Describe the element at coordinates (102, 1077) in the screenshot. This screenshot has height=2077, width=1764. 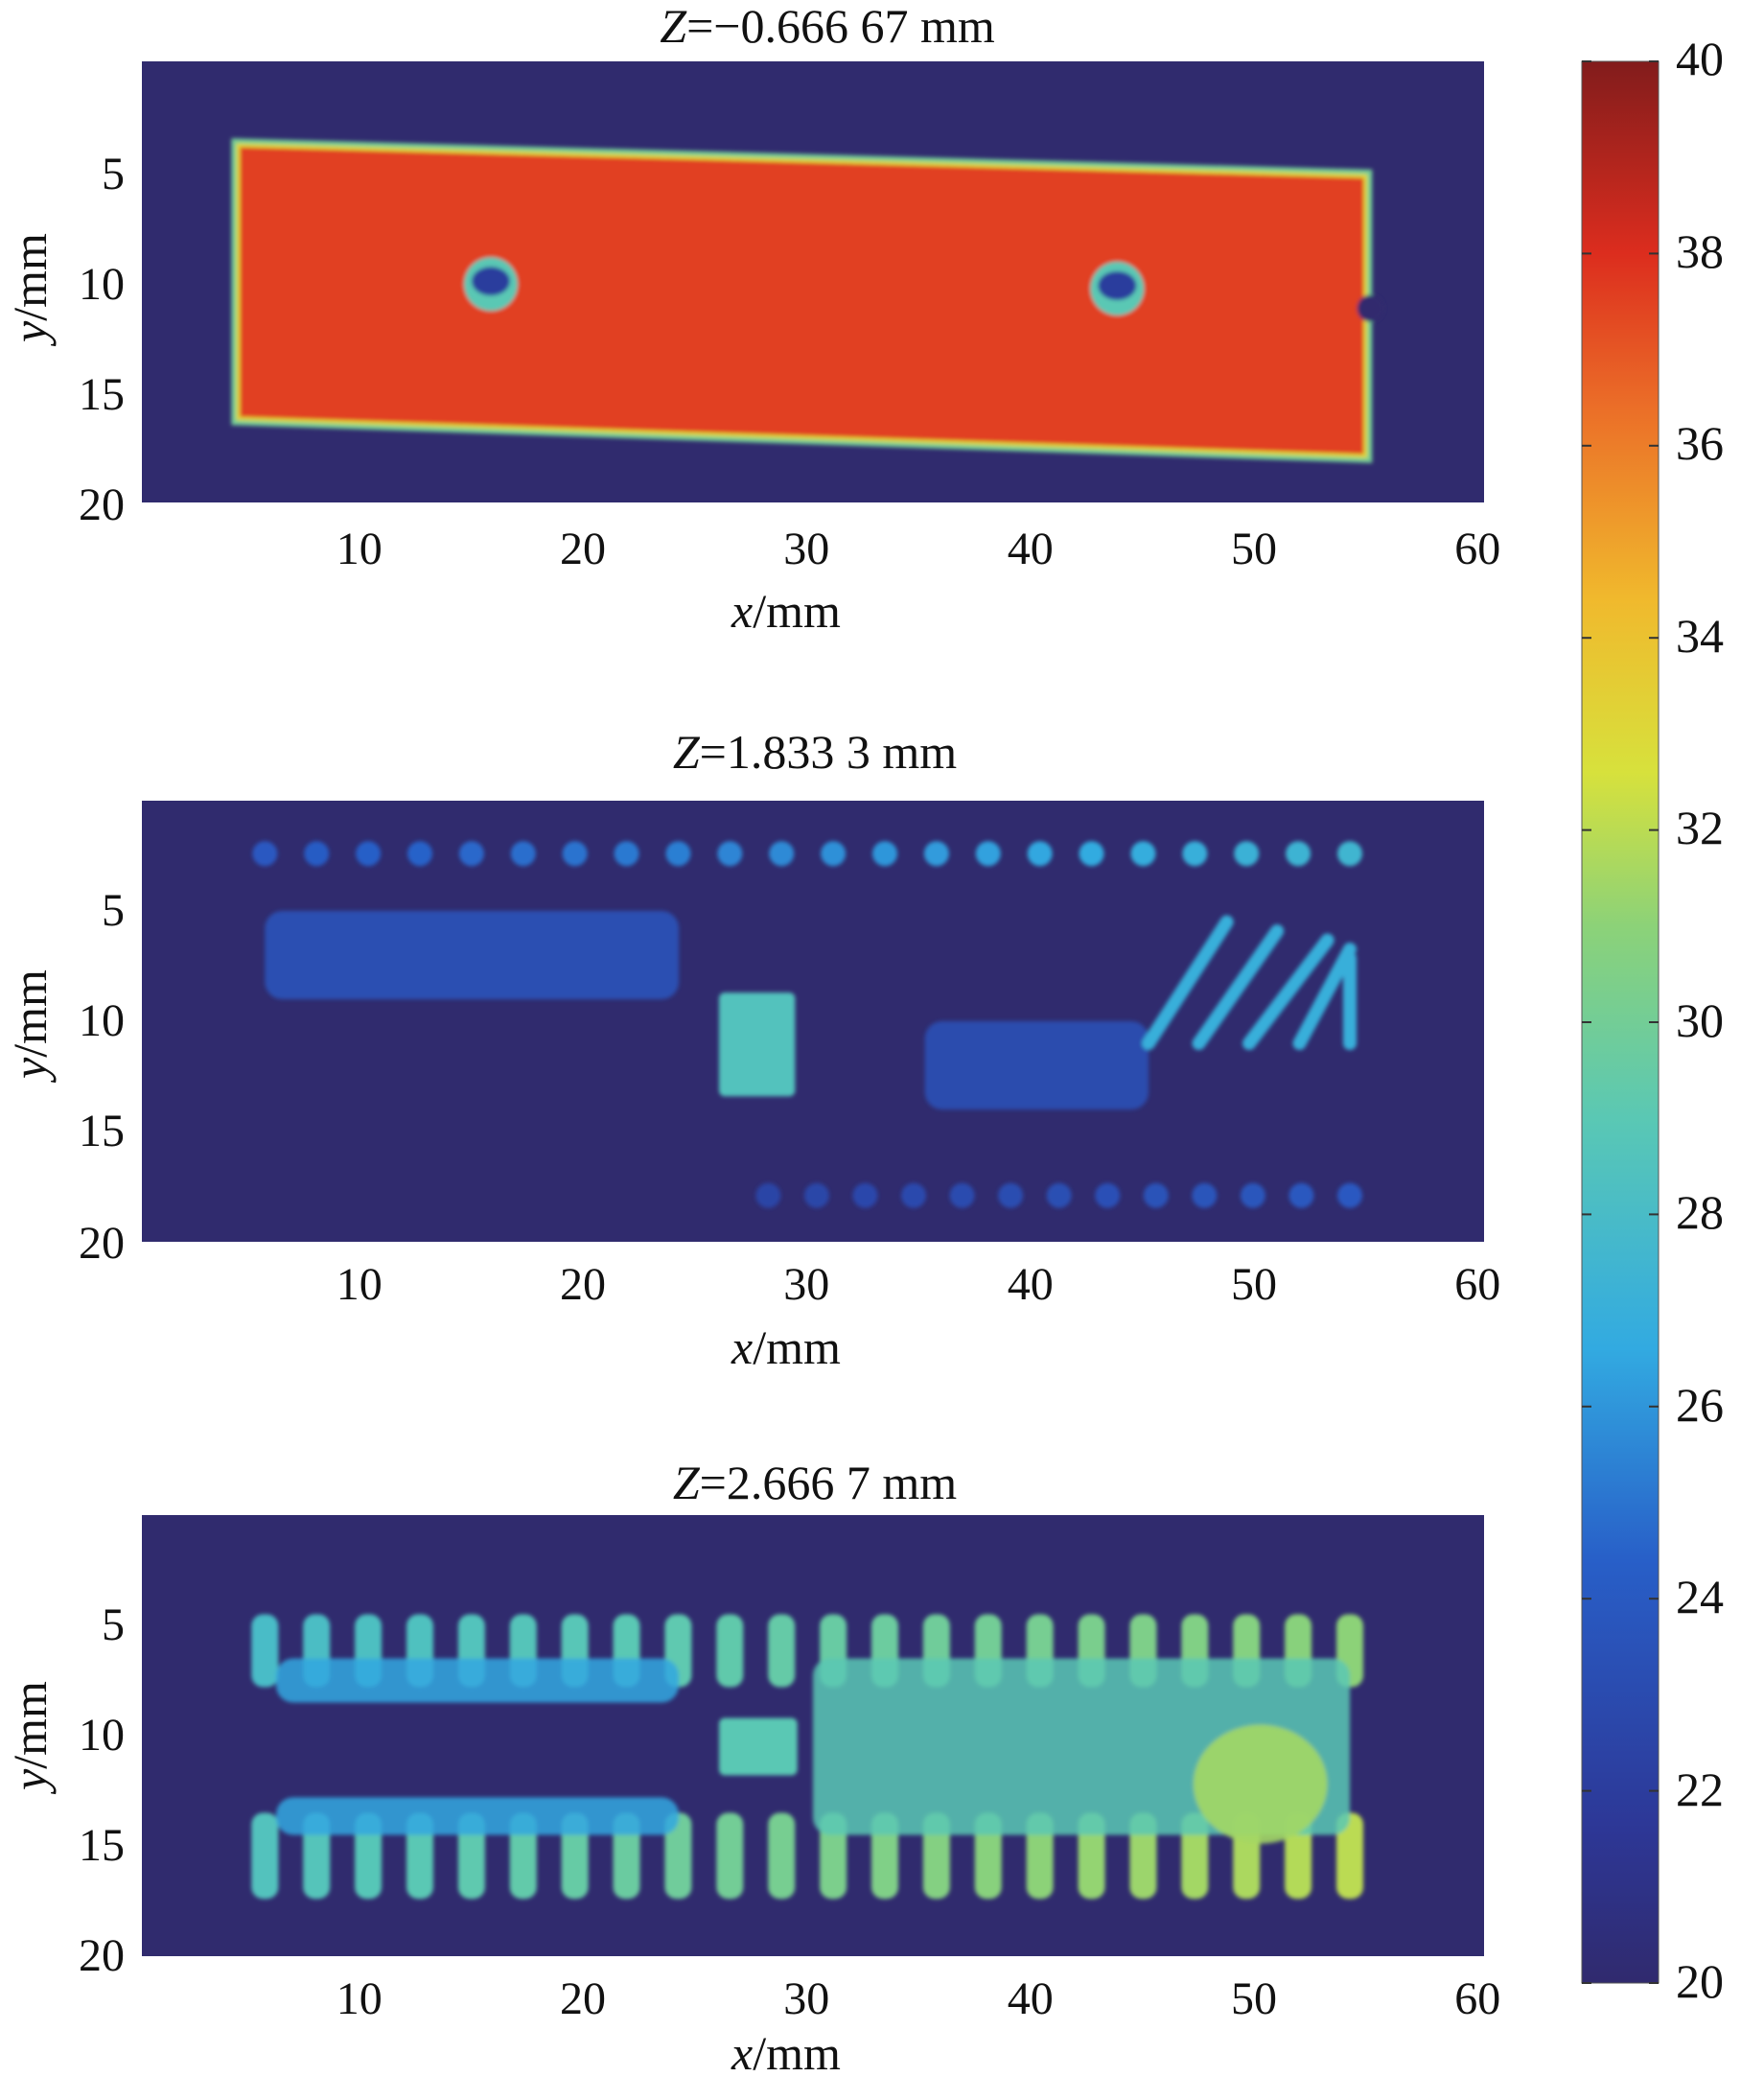
I see `panel-2-y-tick-labels: 5 10 15 20` at that location.